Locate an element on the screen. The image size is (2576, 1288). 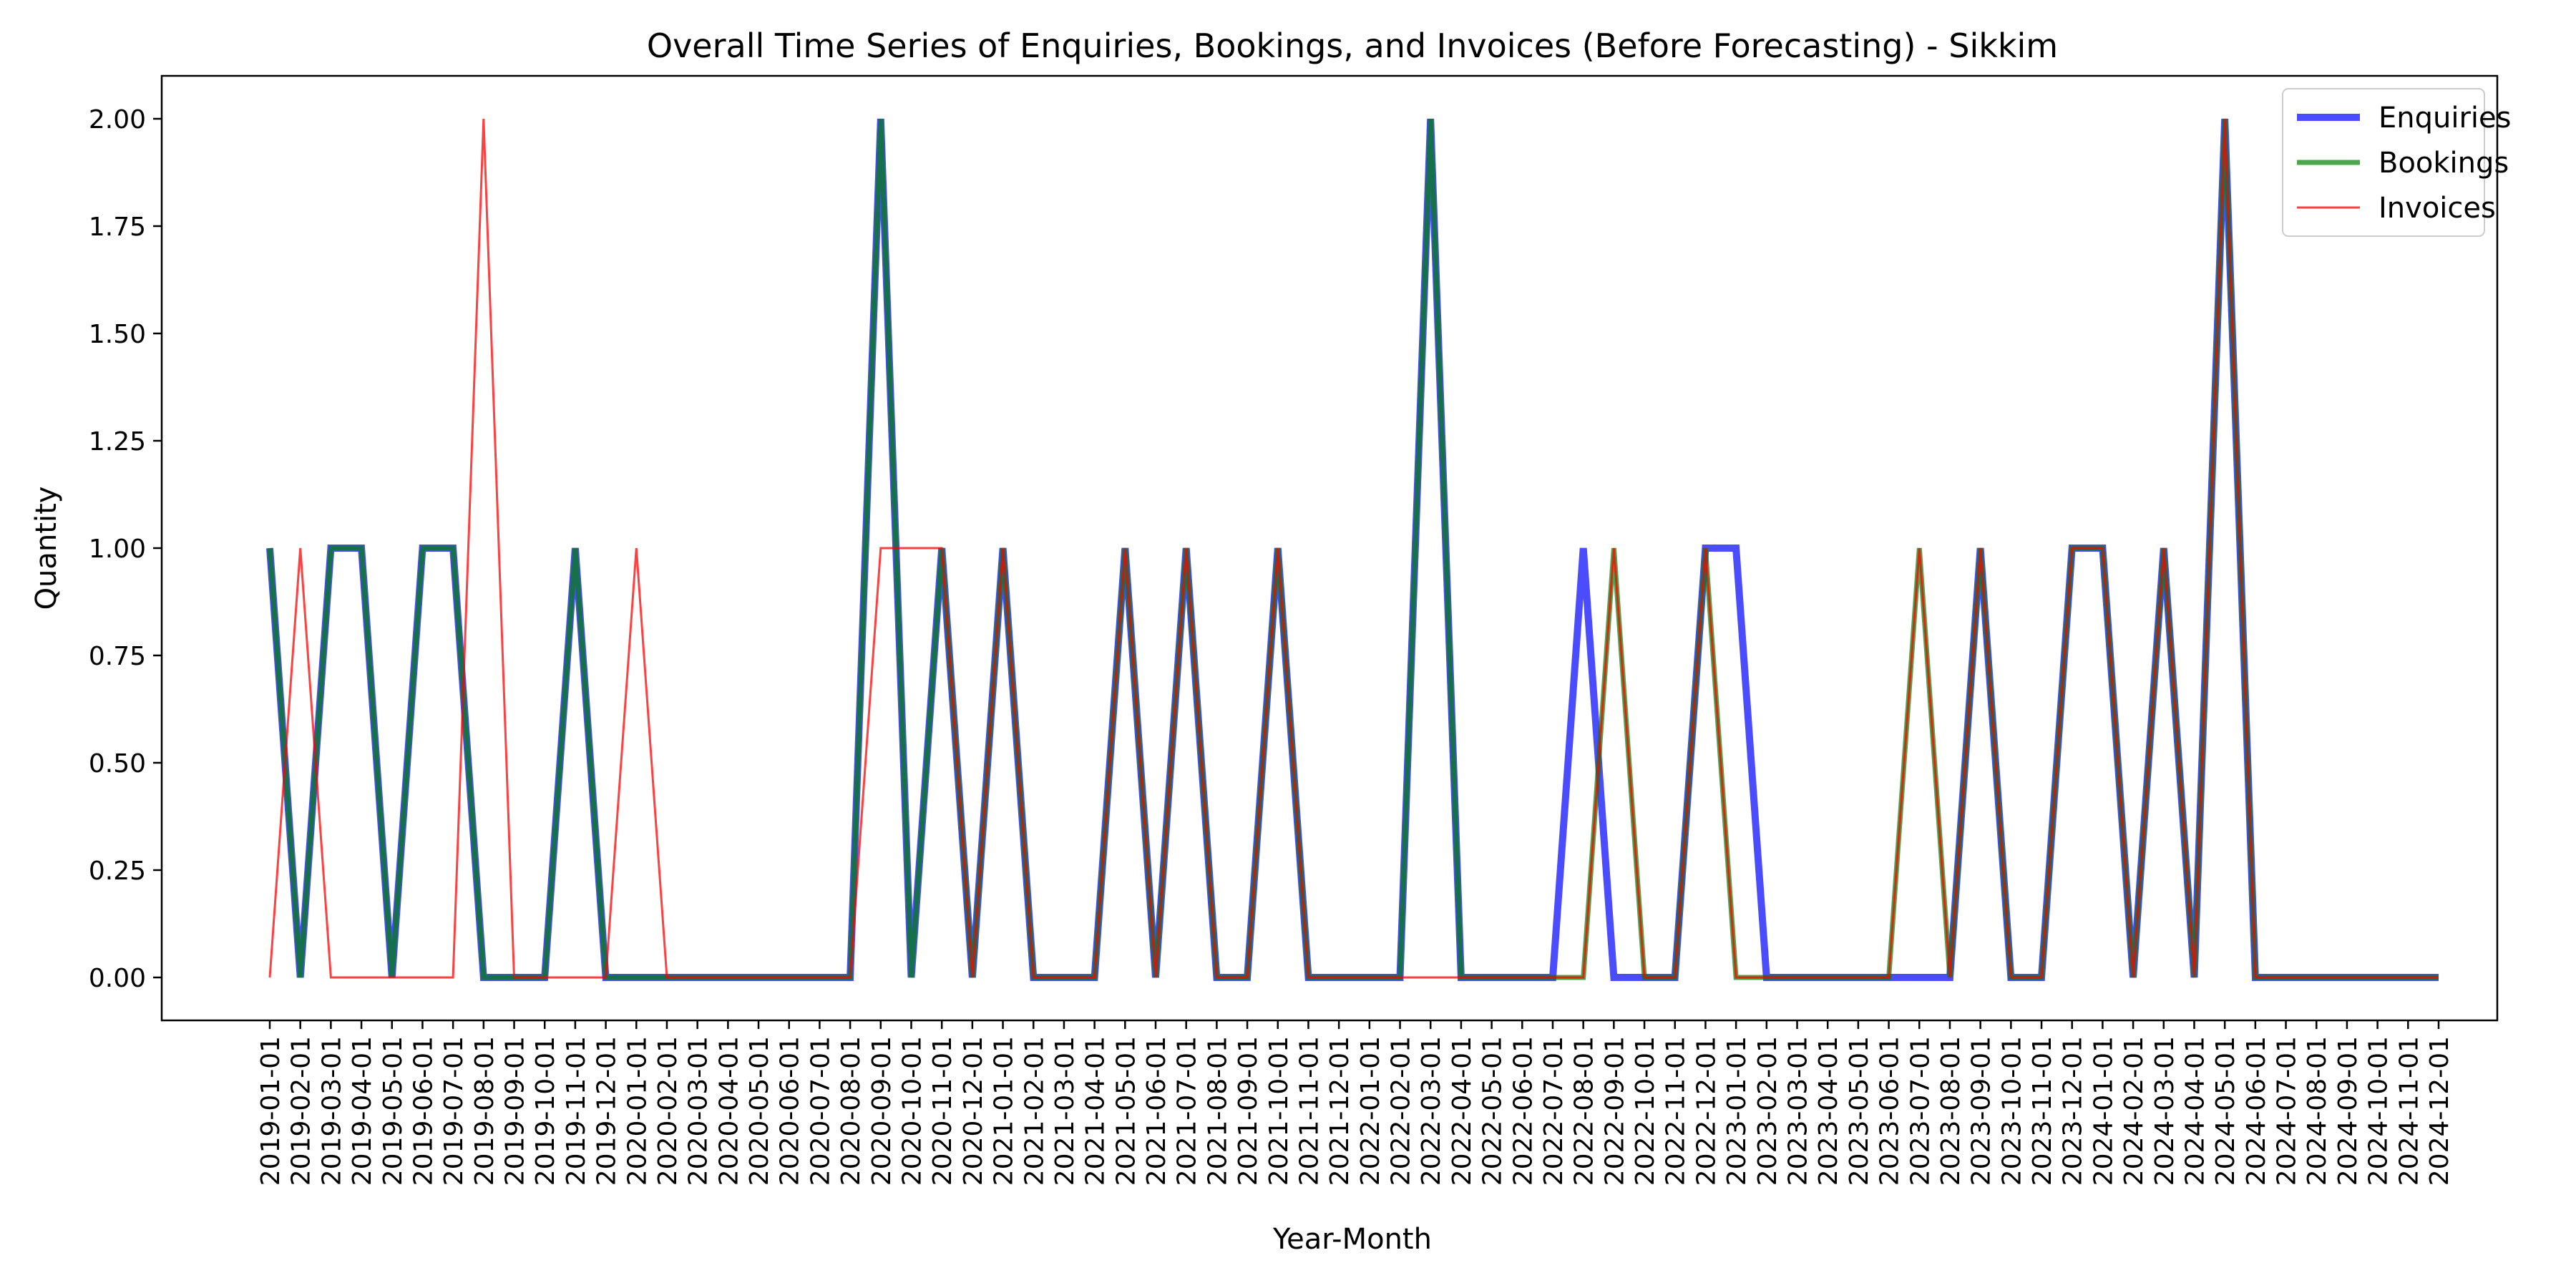
x-tick-label: 2019-04-01 is located at coordinates (362, 1111).